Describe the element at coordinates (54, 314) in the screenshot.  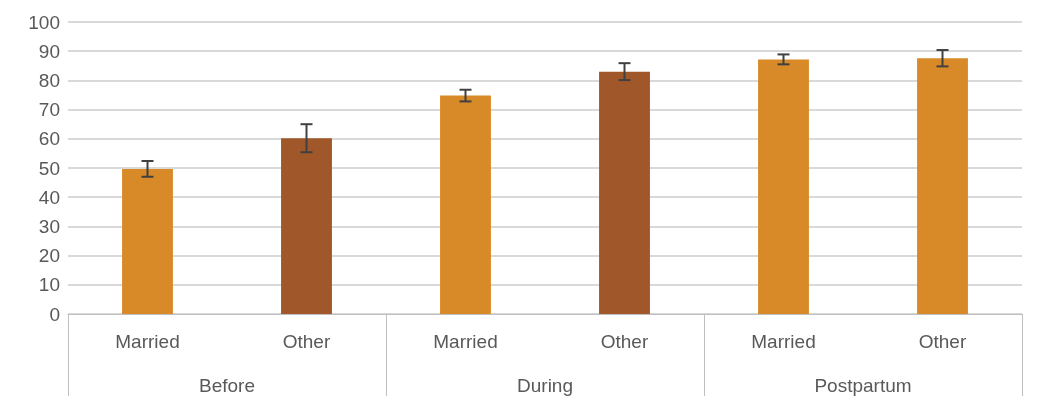
I see `y-tick-label: 0` at that location.